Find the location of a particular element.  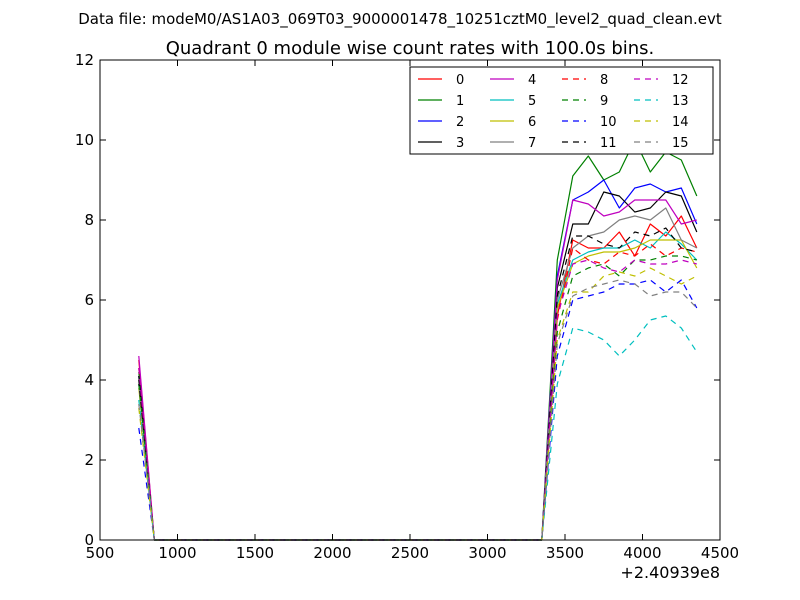

legend-label-2: 2 is located at coordinates (460, 122).